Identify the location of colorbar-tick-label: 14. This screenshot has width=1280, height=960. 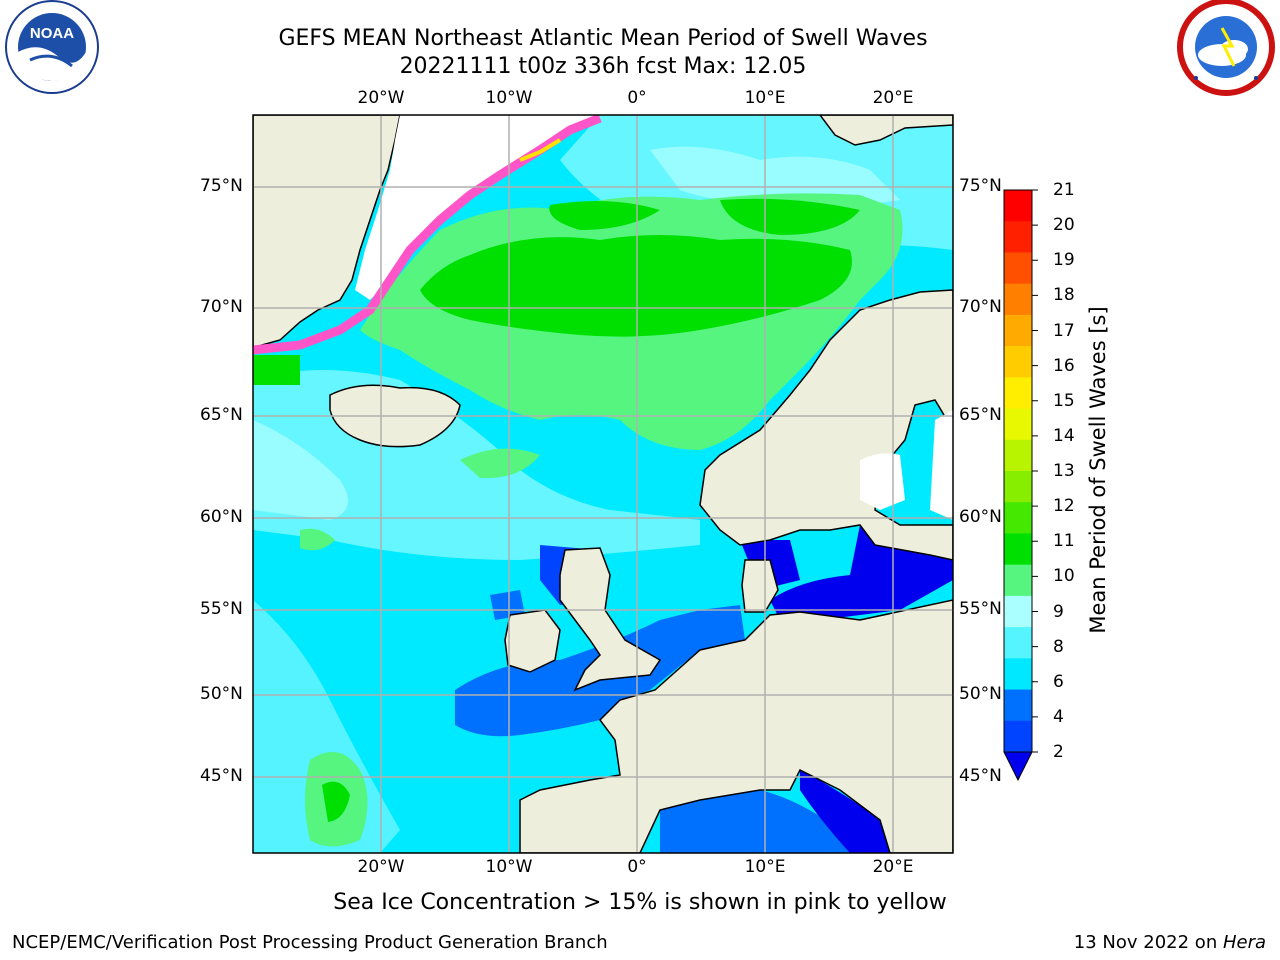
(1064, 435).